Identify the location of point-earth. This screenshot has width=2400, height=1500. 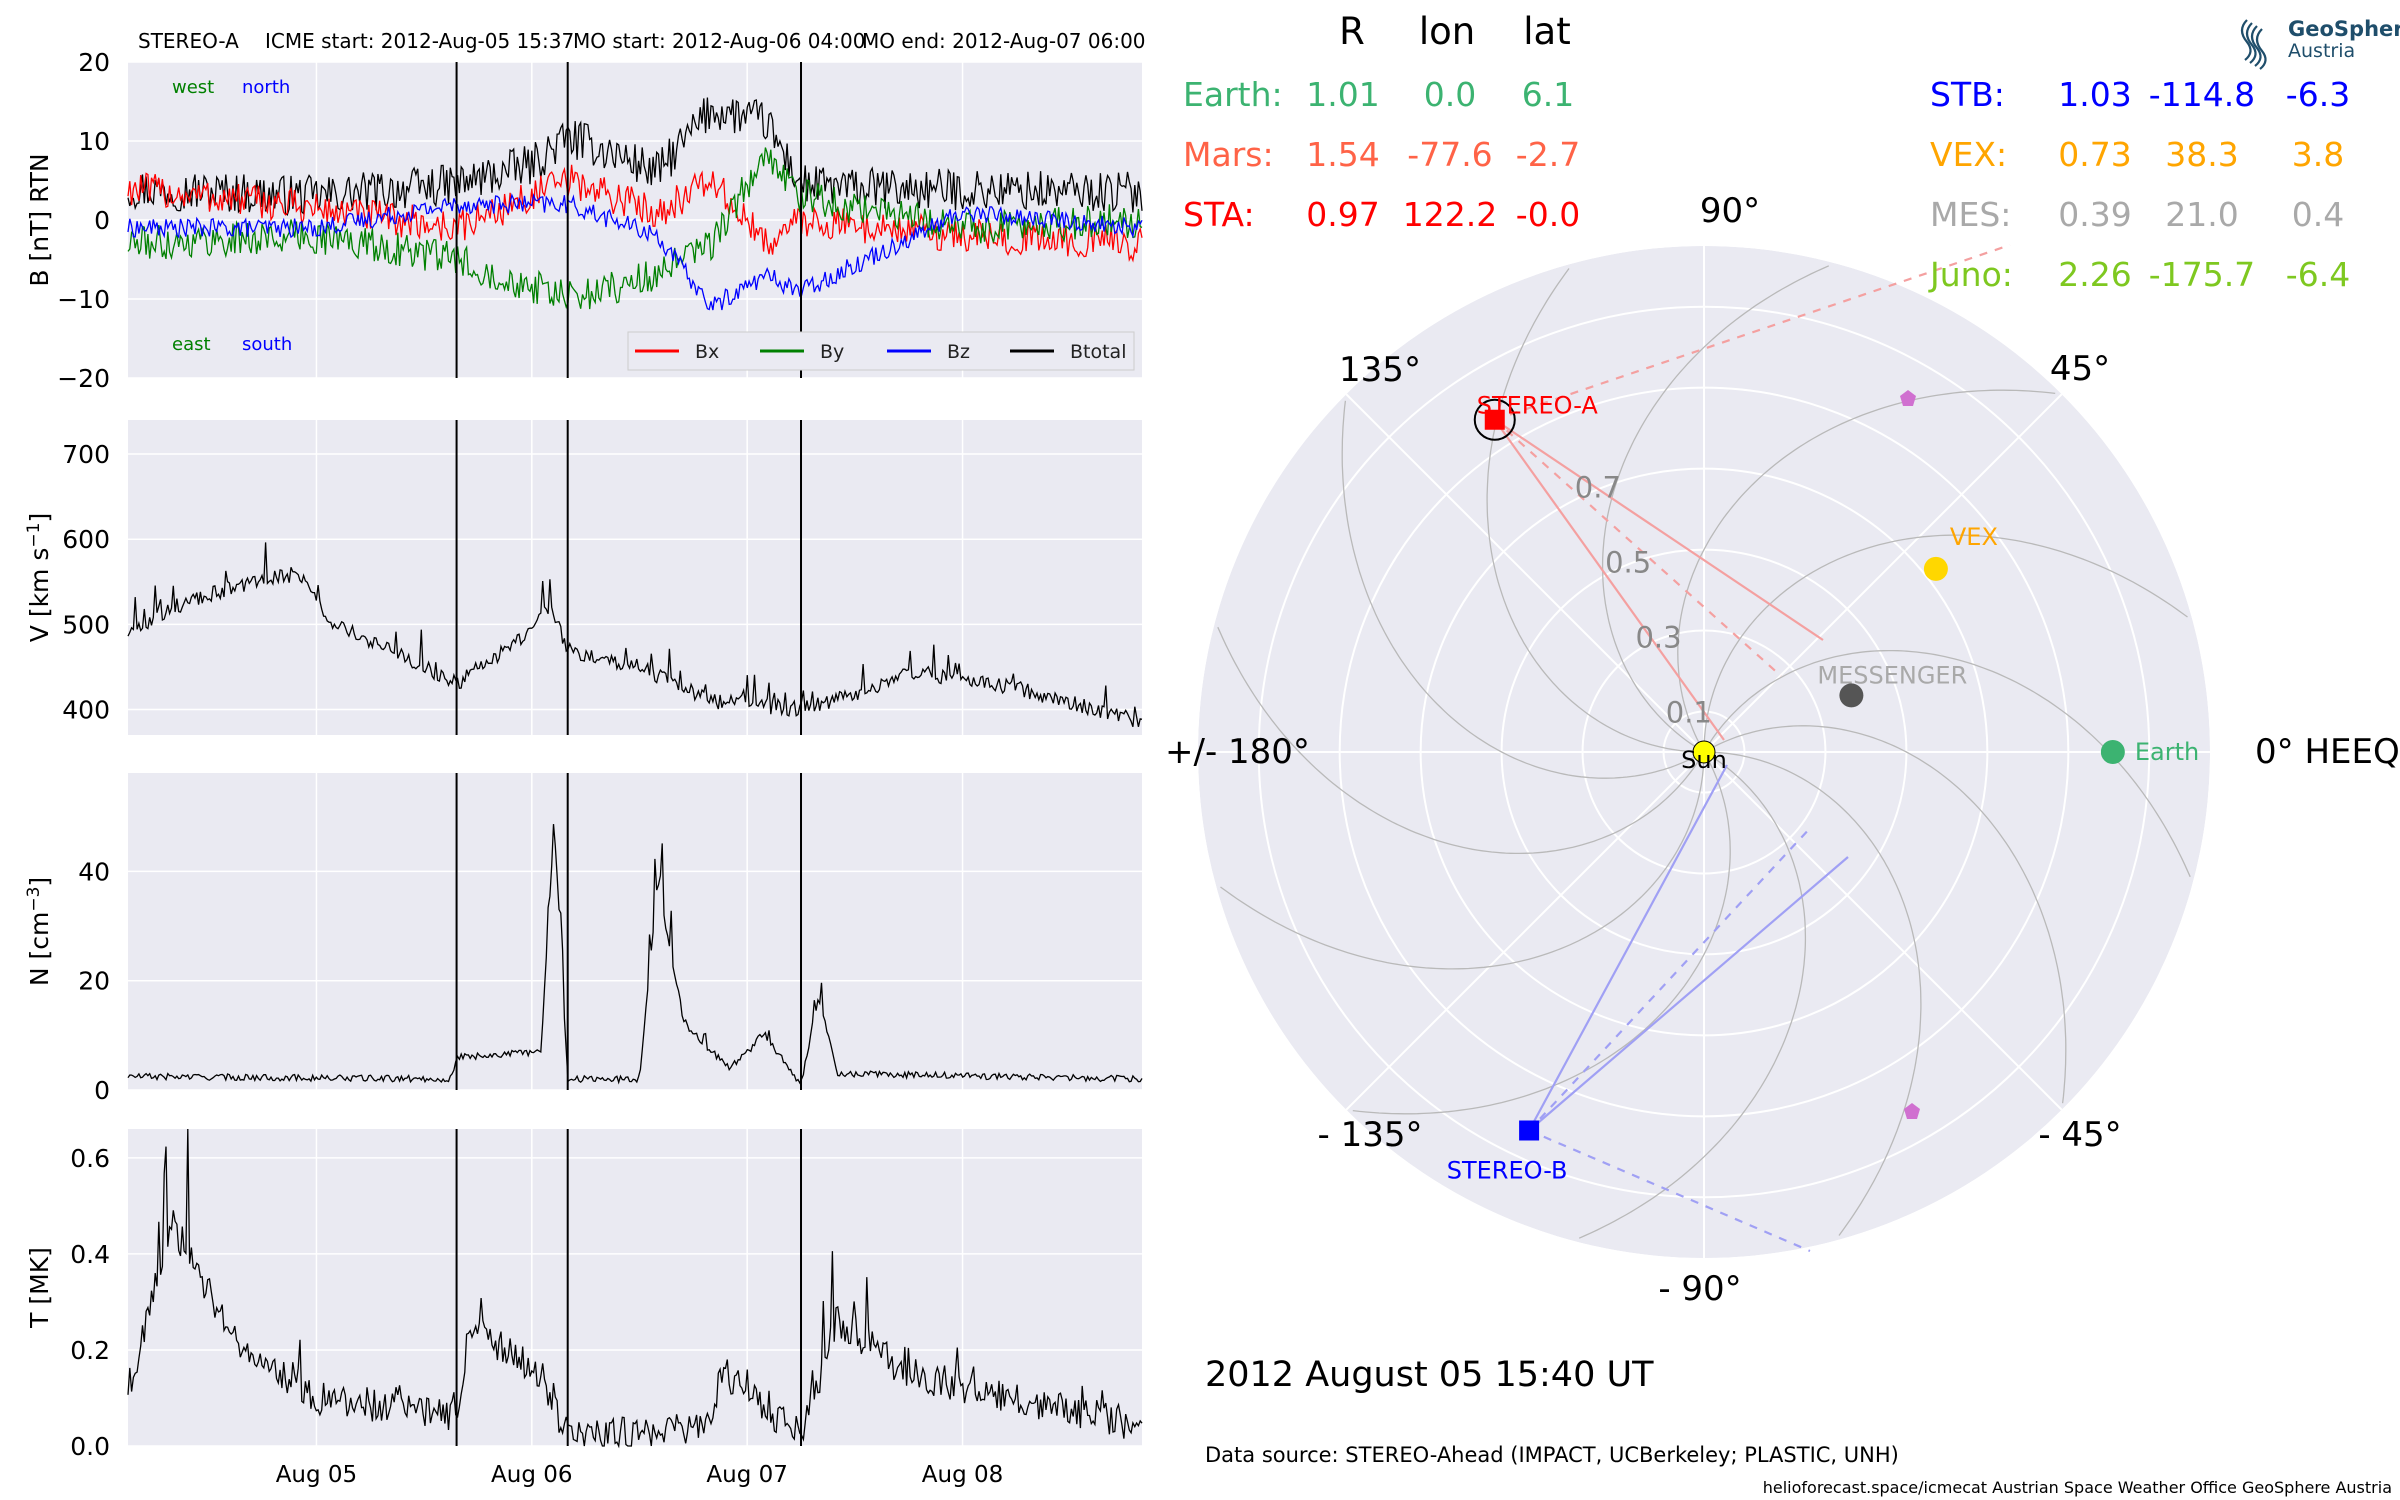
(2112, 752).